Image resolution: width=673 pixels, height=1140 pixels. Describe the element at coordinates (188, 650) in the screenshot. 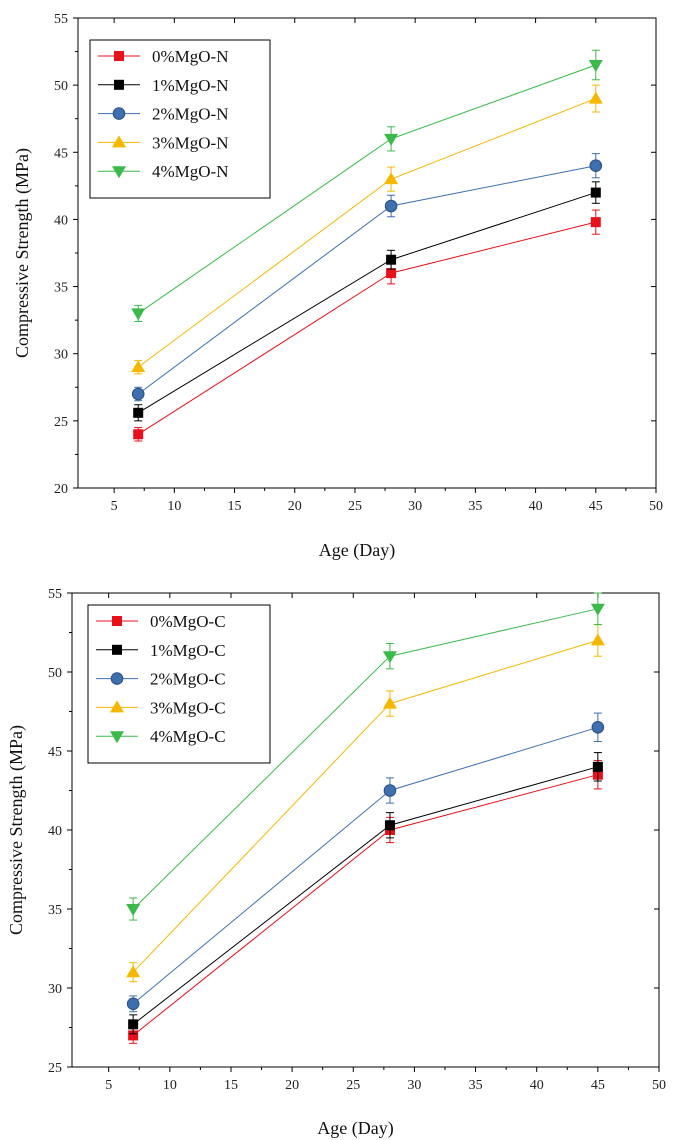

I see `legend-label: 1%MgO-C` at that location.